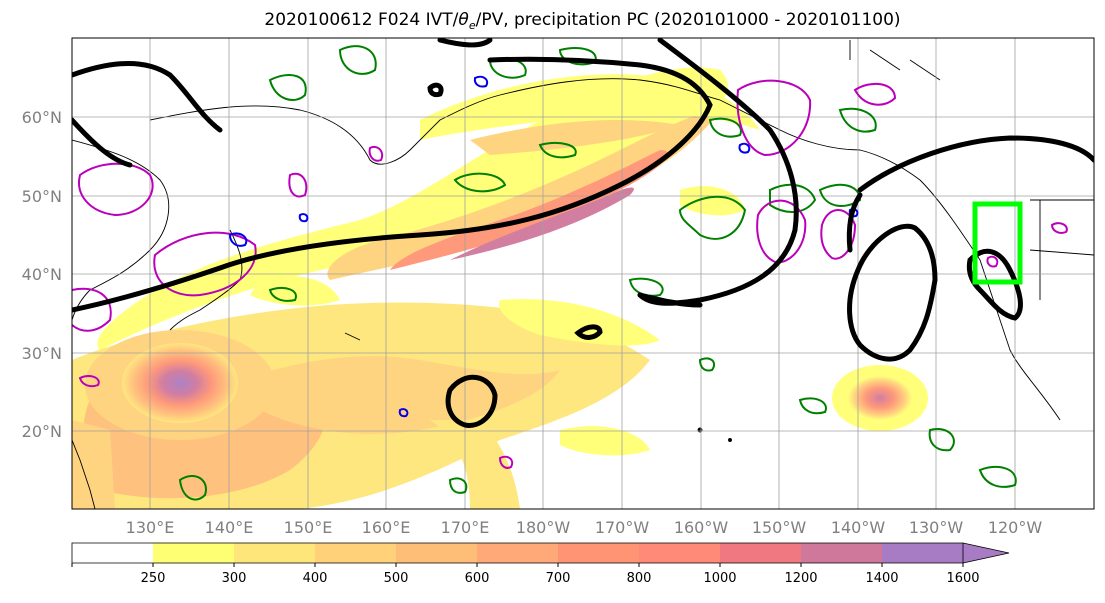 This screenshot has height=603, width=1105. Describe the element at coordinates (719, 578) in the screenshot. I see `colorbar-tick-label: 1000` at that location.